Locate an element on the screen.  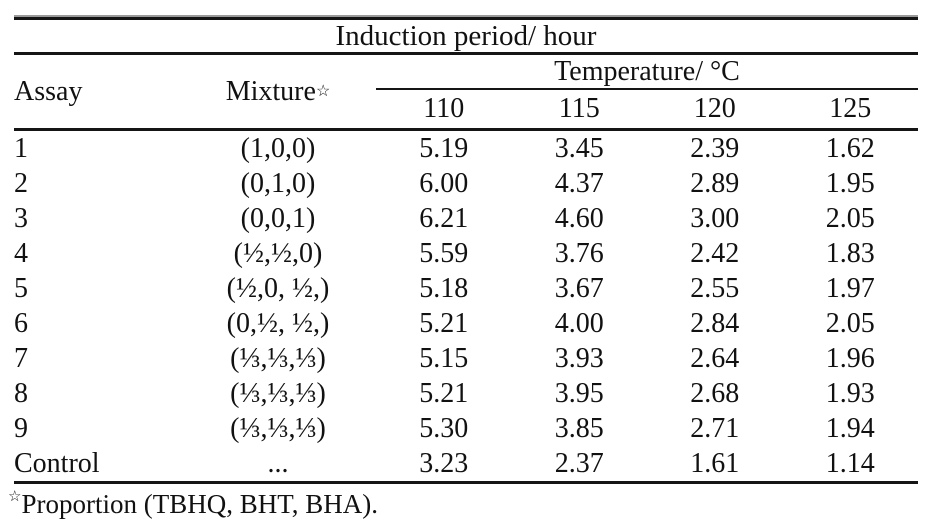
assay-cell: 1 is located at coordinates (21, 148).